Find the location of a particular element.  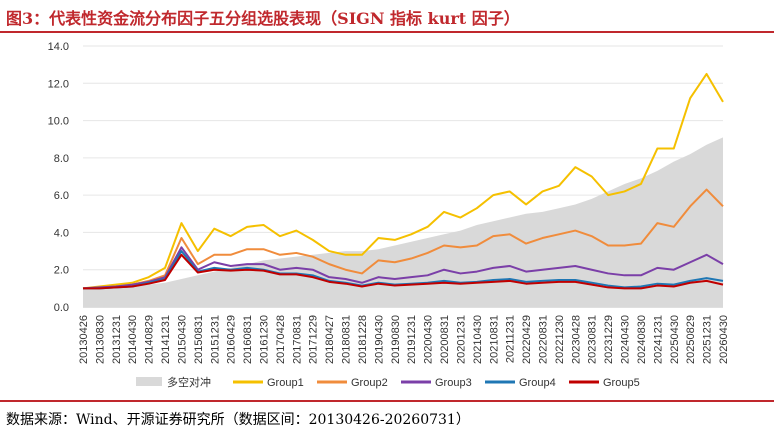

x-tick-label: 20151231 is located at coordinates (215, 339).